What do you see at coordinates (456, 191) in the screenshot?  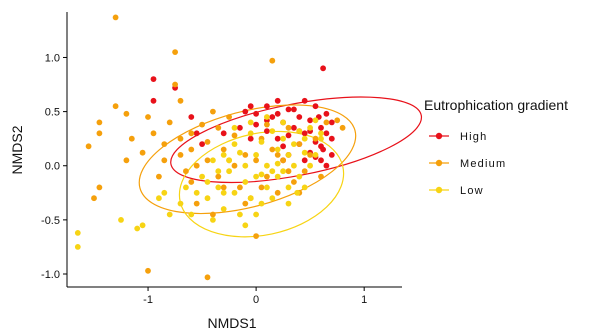 I see `legend-item-low: Low` at bounding box center [456, 191].